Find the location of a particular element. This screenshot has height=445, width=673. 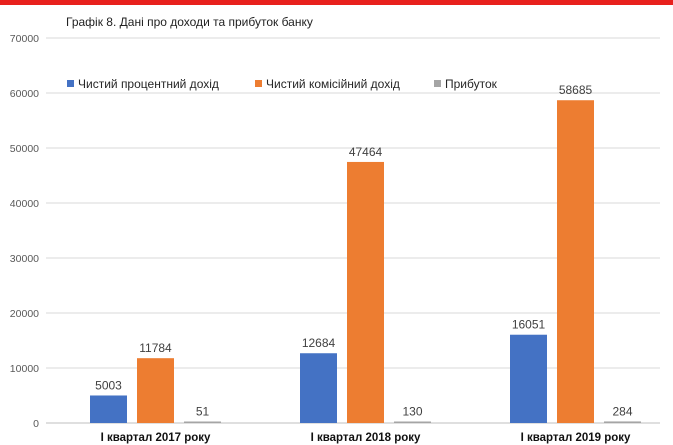

y-tick-label: 10000 is located at coordinates (24, 369).